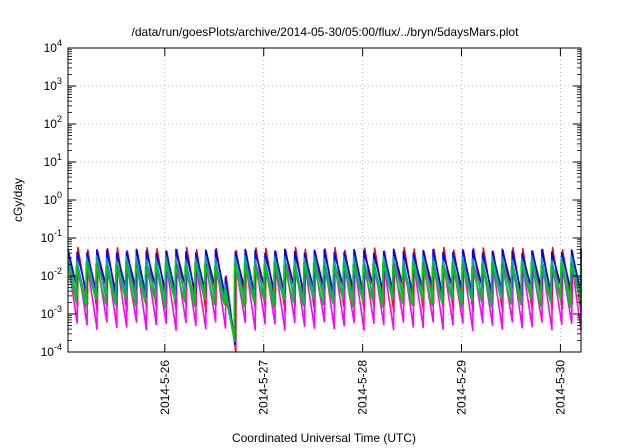 The image size is (640, 448). What do you see at coordinates (53, 198) in the screenshot?
I see `y-tick-label: 10⁰` at bounding box center [53, 198].